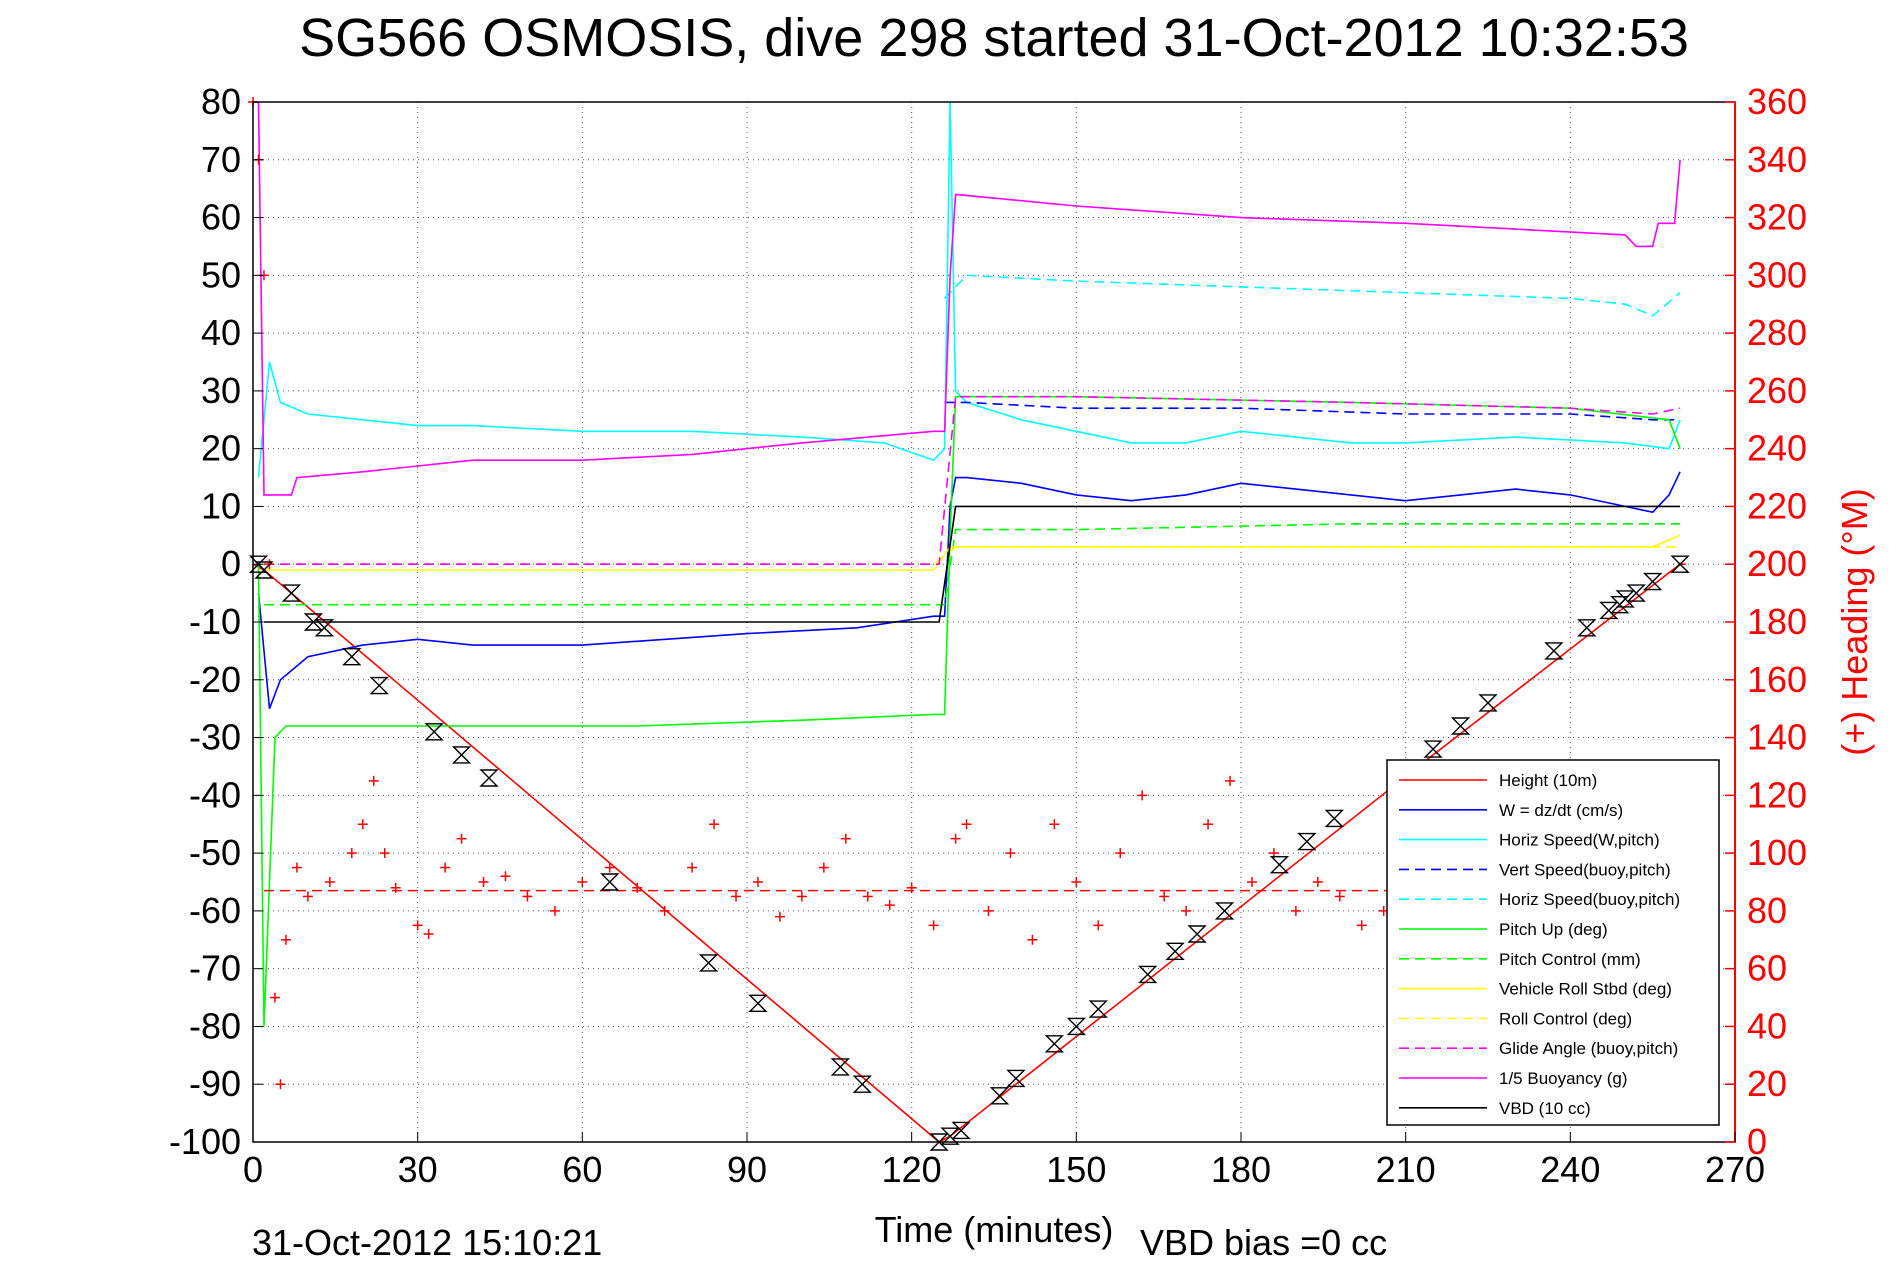 This screenshot has height=1262, width=1891. I want to click on y2-tick-label: 320, so click(1777, 217).